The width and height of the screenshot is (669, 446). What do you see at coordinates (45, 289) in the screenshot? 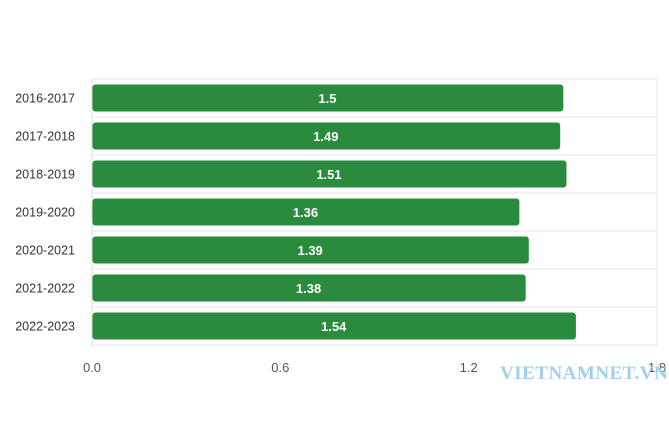
I see `category-label: 2021-2022` at bounding box center [45, 289].